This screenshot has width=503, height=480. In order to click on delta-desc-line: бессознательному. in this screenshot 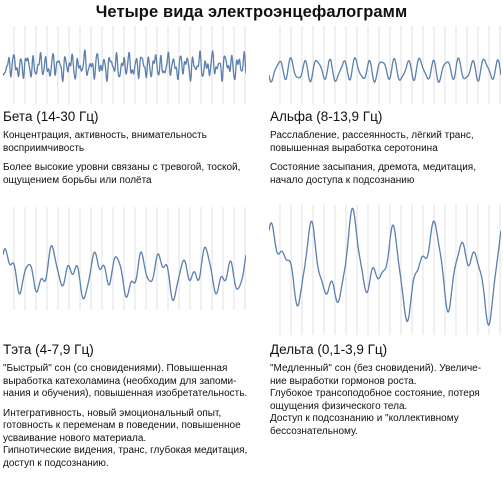, I will do `click(314, 431)`.